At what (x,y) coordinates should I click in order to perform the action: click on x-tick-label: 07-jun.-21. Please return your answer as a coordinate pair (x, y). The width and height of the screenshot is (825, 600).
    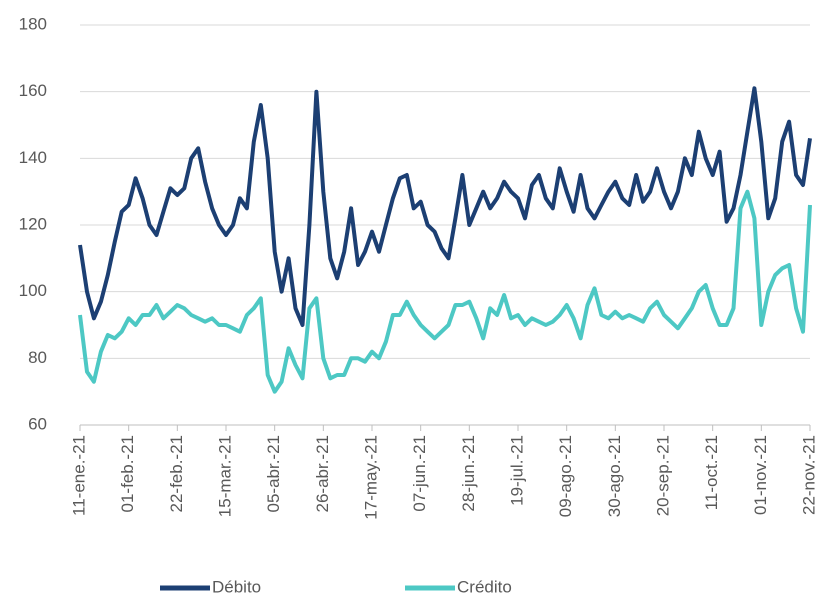
    Looking at the image, I should click on (419, 473).